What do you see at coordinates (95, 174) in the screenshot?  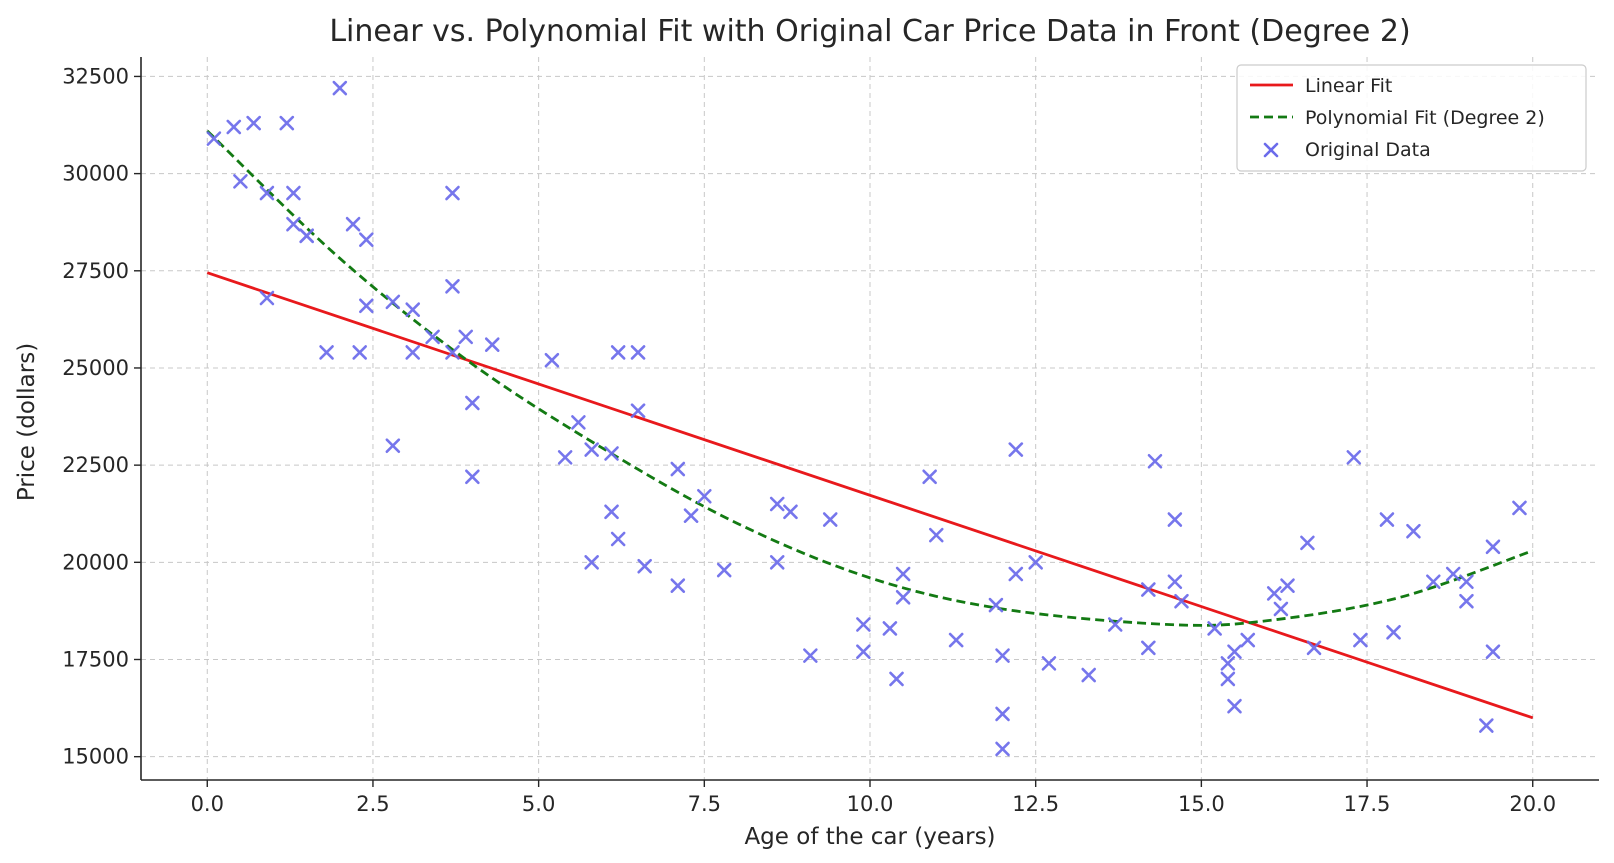 I see `y-tick-label: 30000` at bounding box center [95, 174].